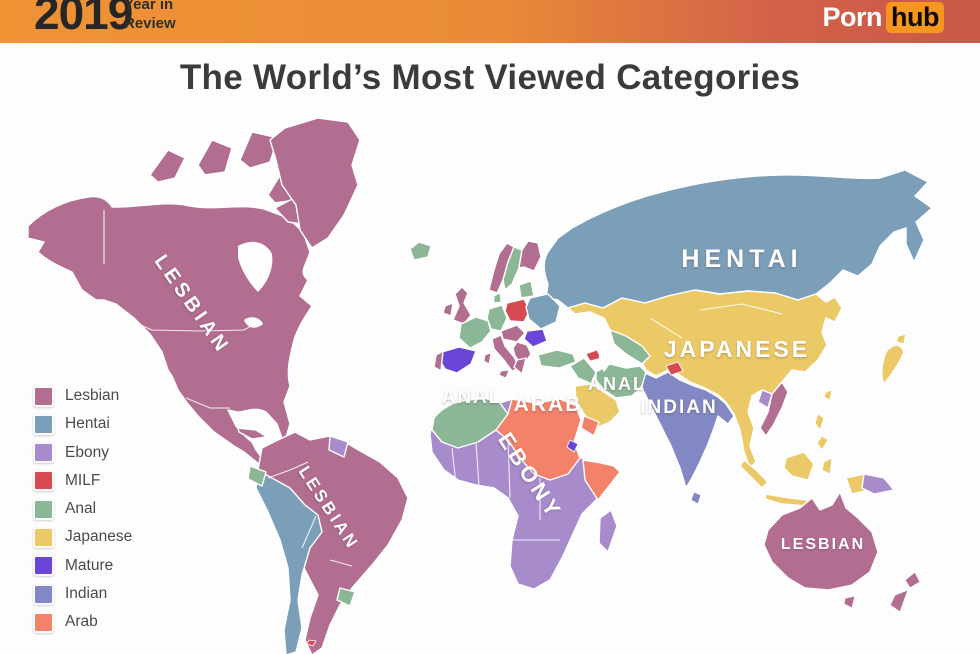 This screenshot has width=980, height=654. Describe the element at coordinates (572, 446) in the screenshot. I see `region-eritrea` at that location.